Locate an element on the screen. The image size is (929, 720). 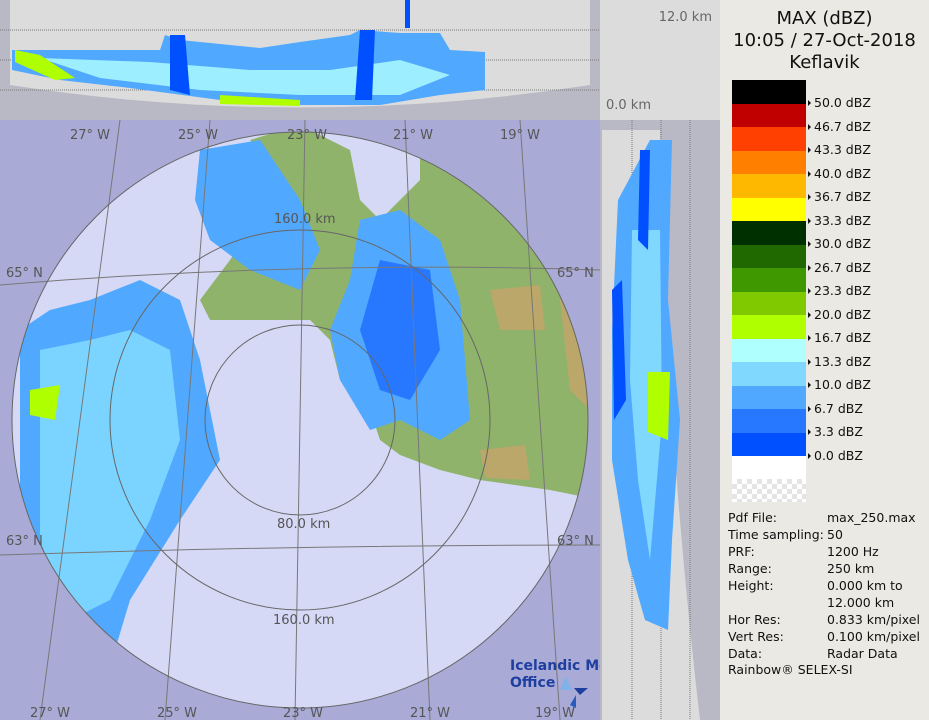
info-value: 12.000 km is located at coordinates (861, 602).